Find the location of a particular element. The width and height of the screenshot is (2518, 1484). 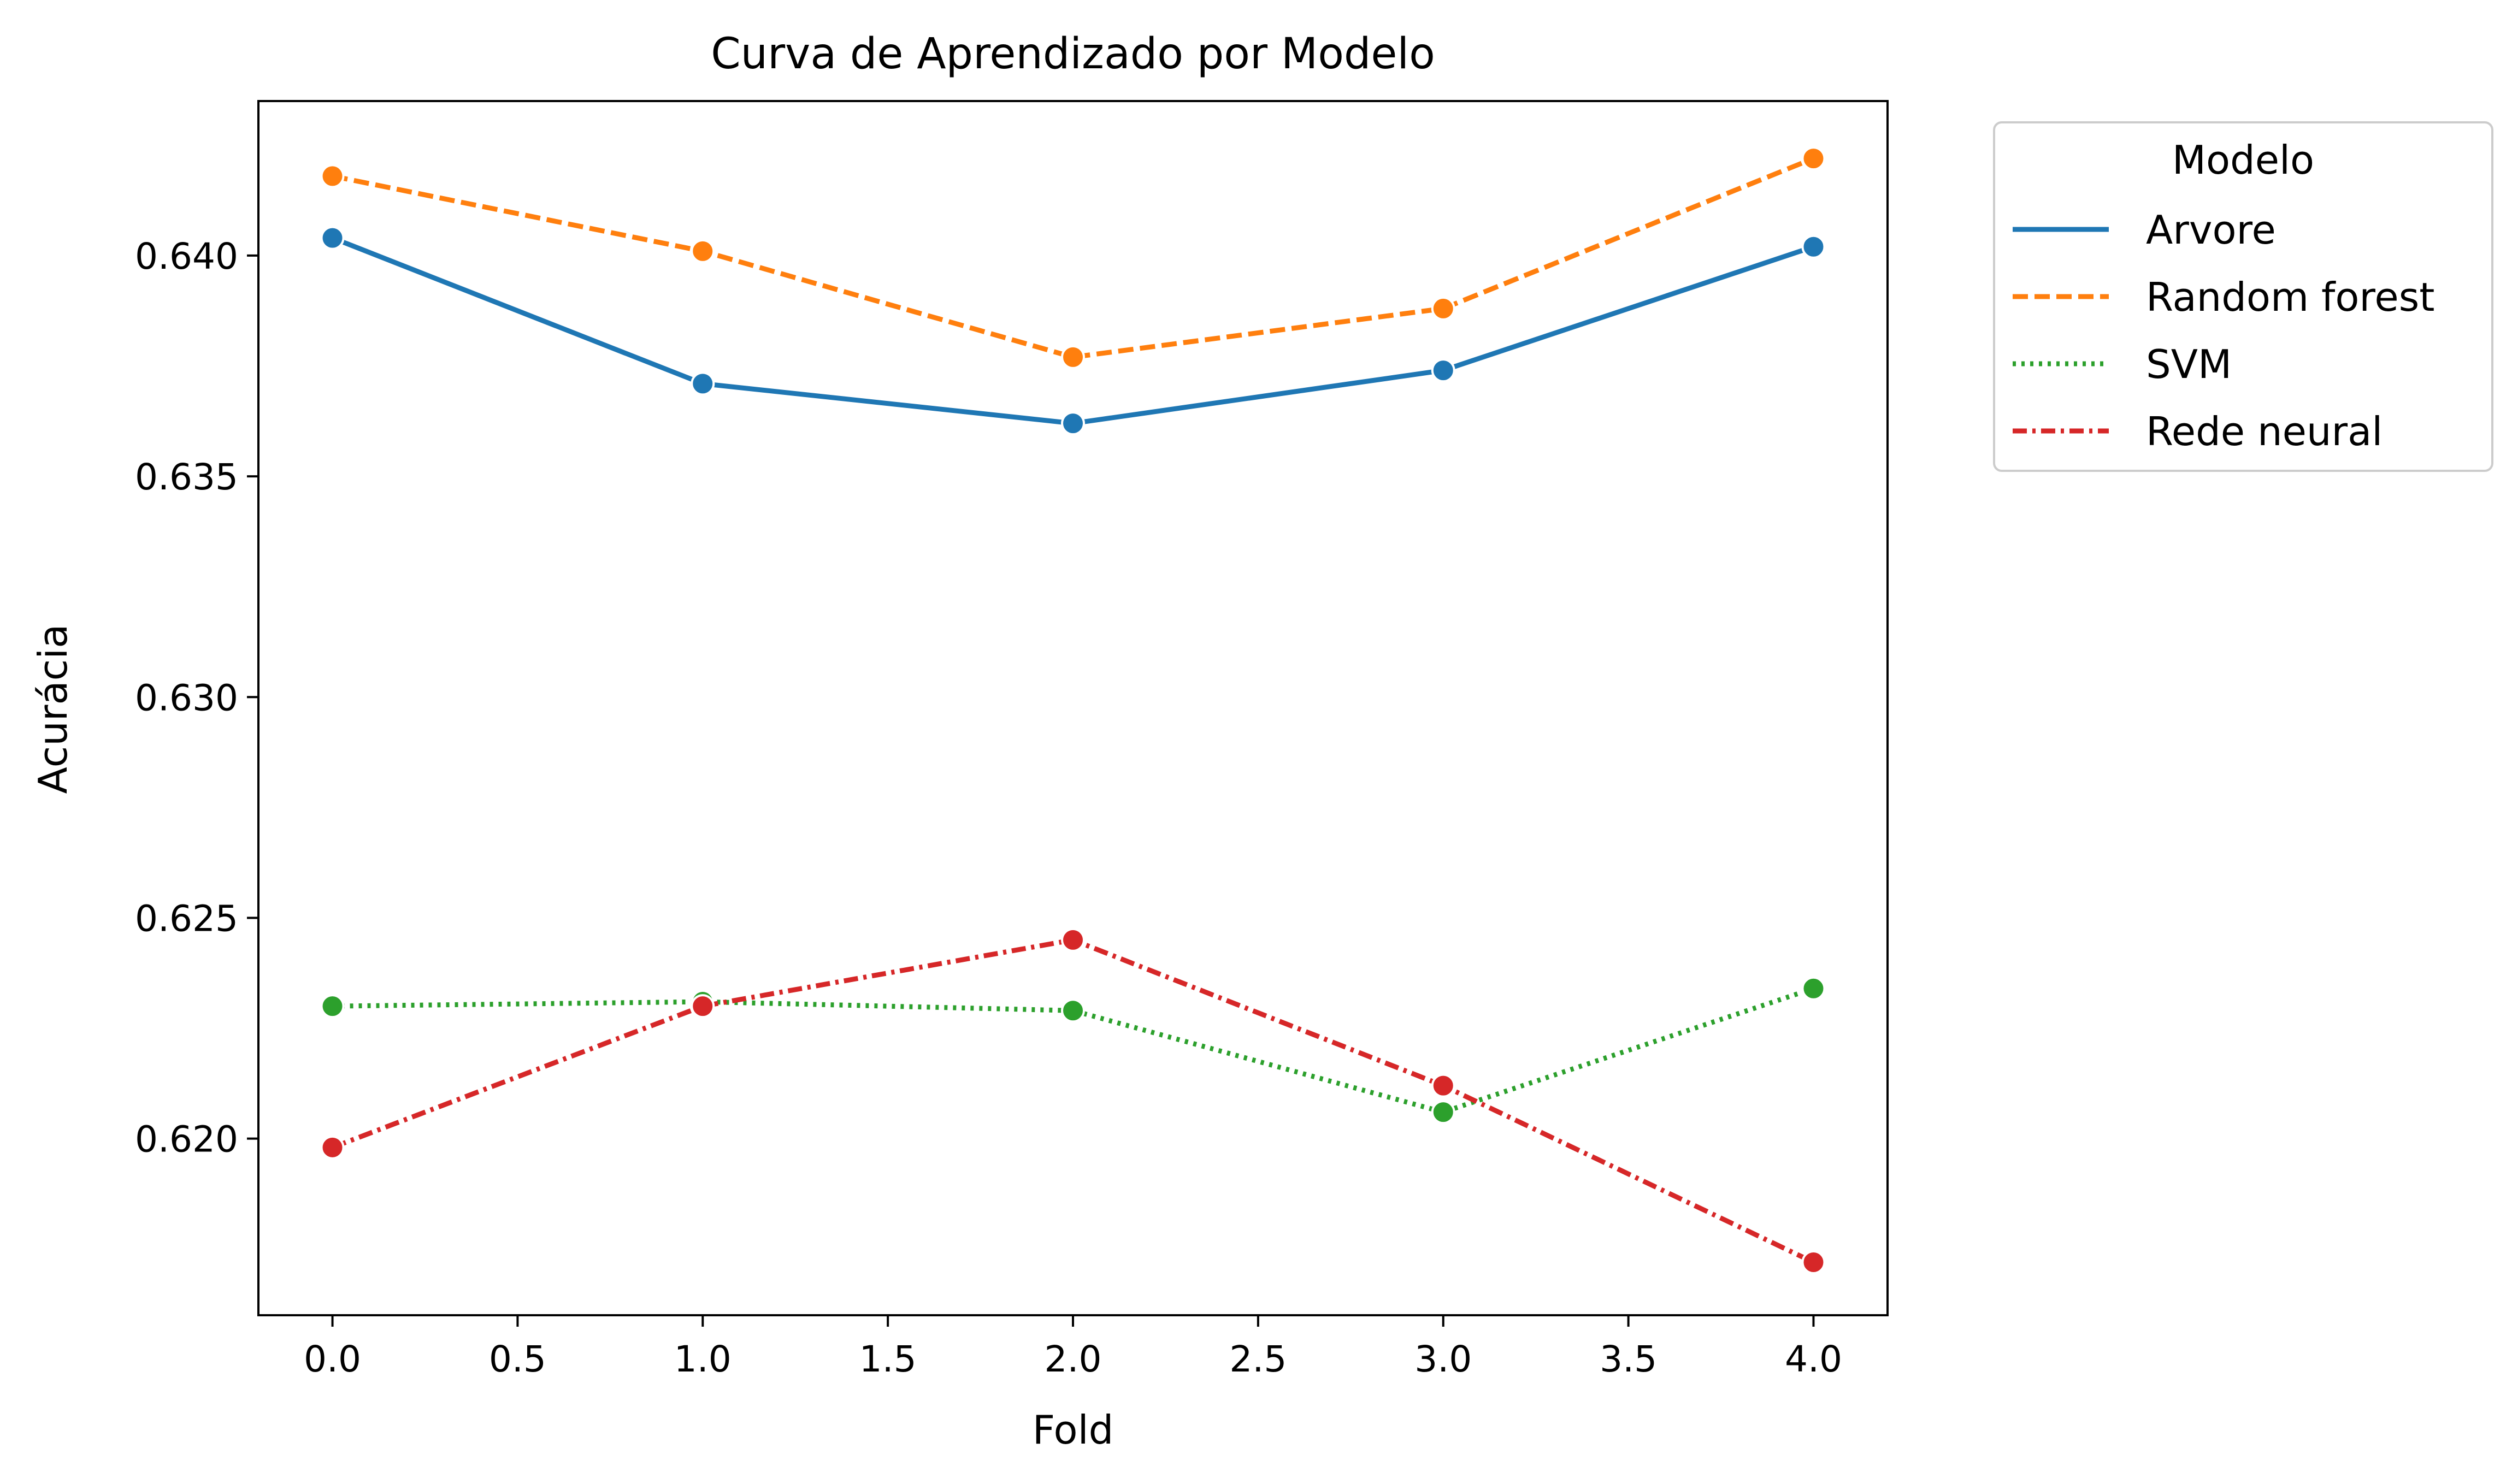

legend-box is located at coordinates (2243, 296).